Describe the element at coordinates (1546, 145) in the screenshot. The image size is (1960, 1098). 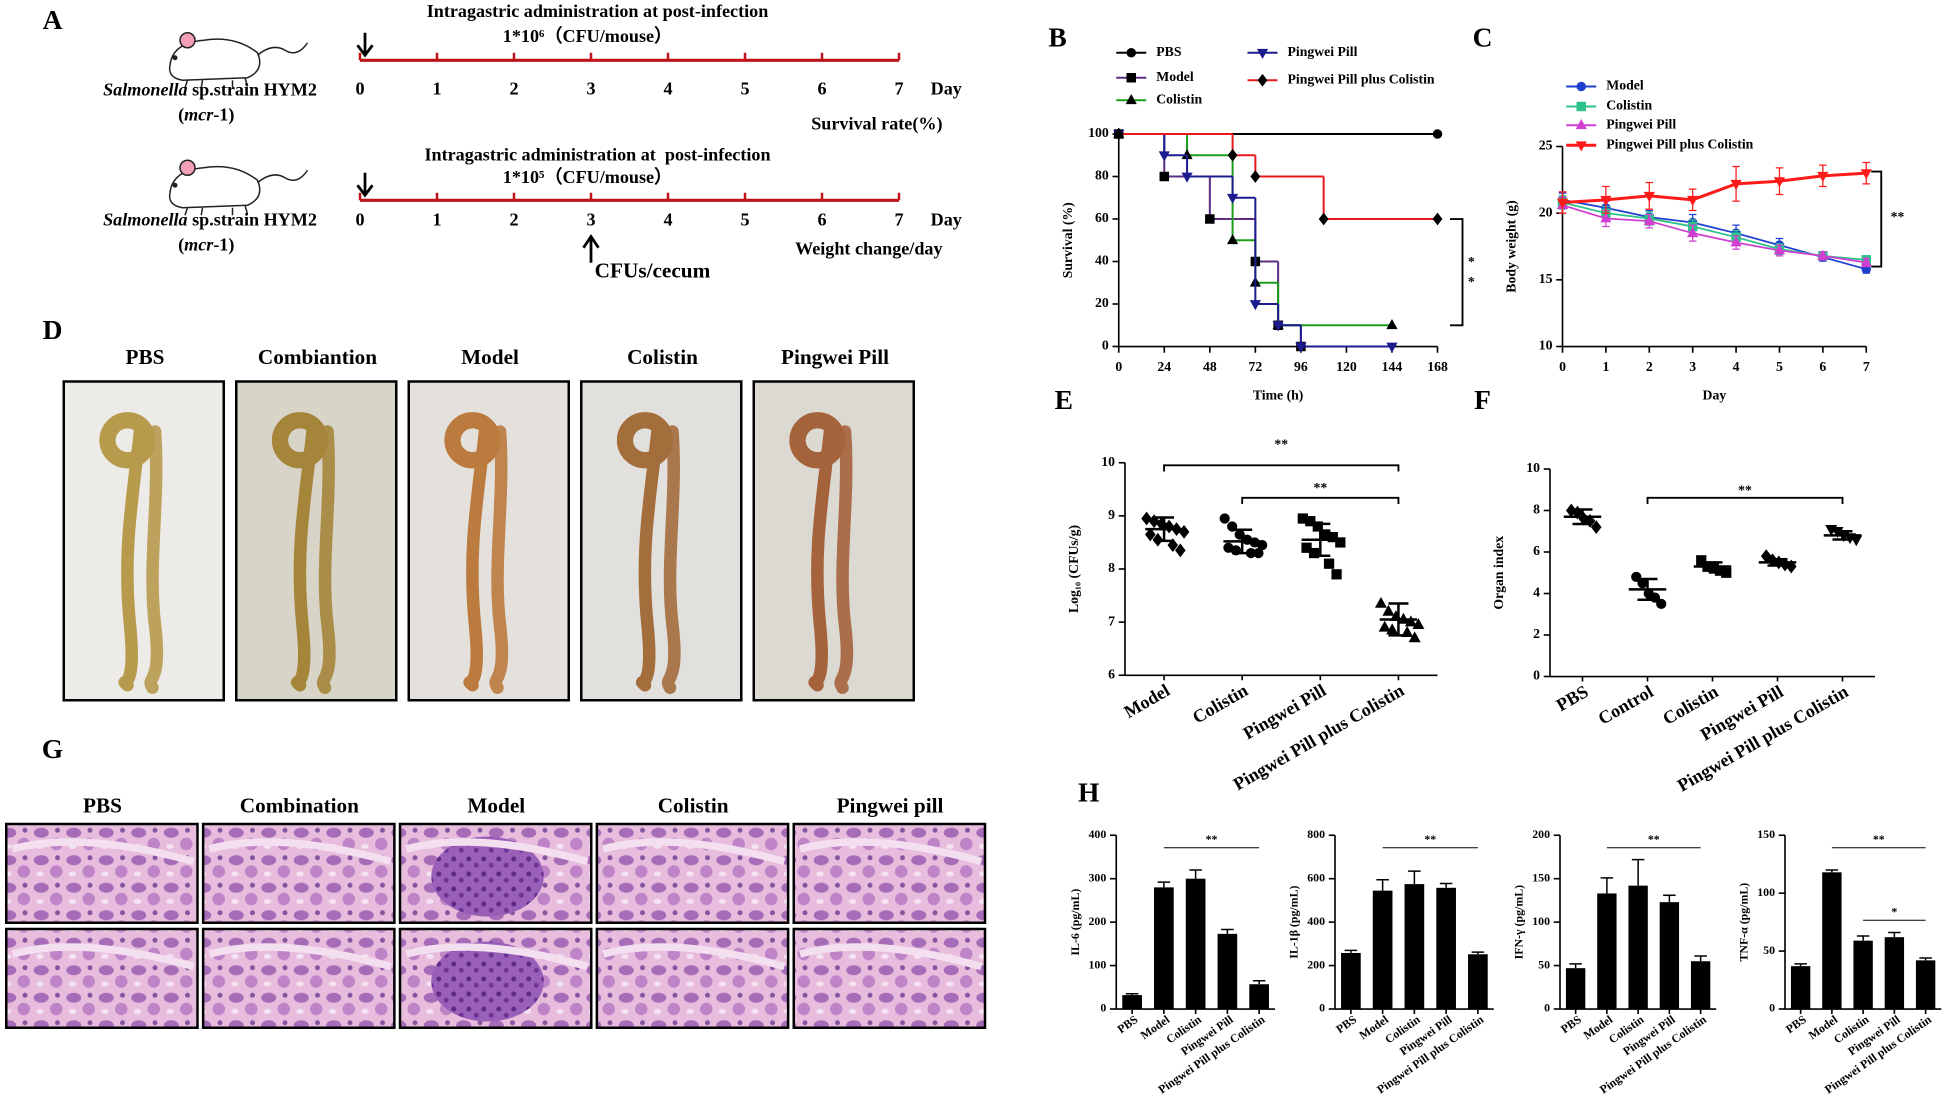
I see `y-tick-label: 25` at that location.